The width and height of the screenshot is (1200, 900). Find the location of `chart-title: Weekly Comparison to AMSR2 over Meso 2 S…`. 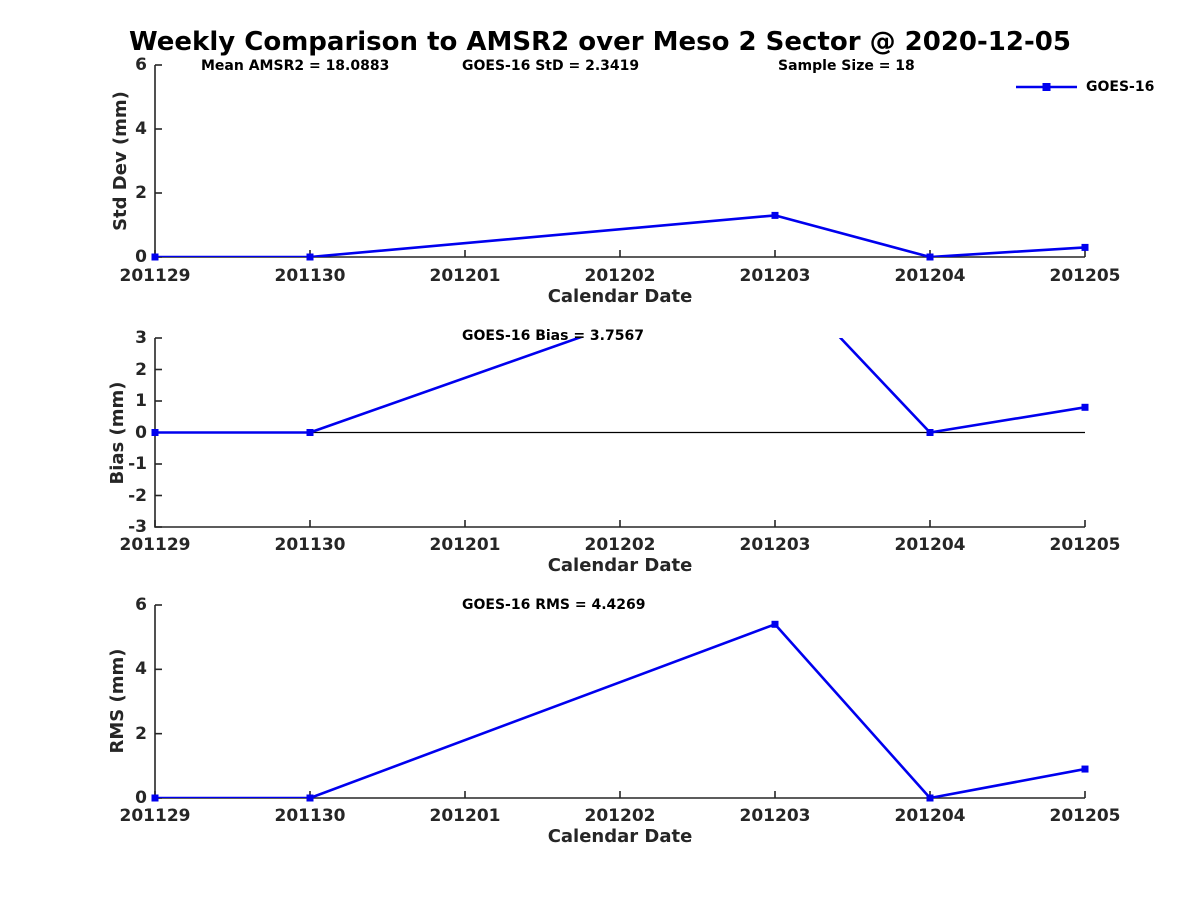

chart-title: Weekly Comparison to AMSR2 over Meso 2 S… is located at coordinates (600, 42).